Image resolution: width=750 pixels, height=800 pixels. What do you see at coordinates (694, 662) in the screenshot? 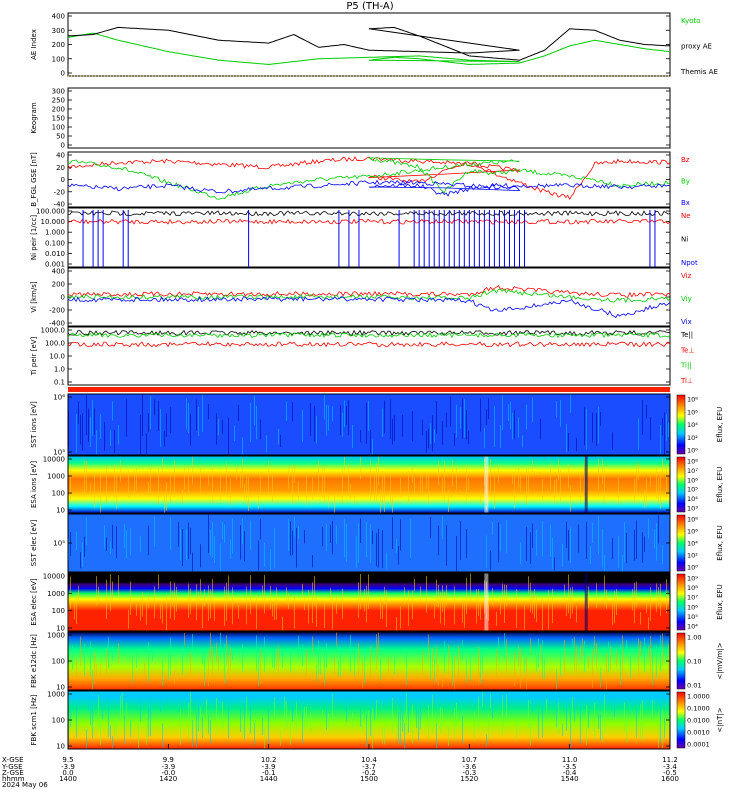
I see `colorbar-tick: 0.10` at bounding box center [694, 662].